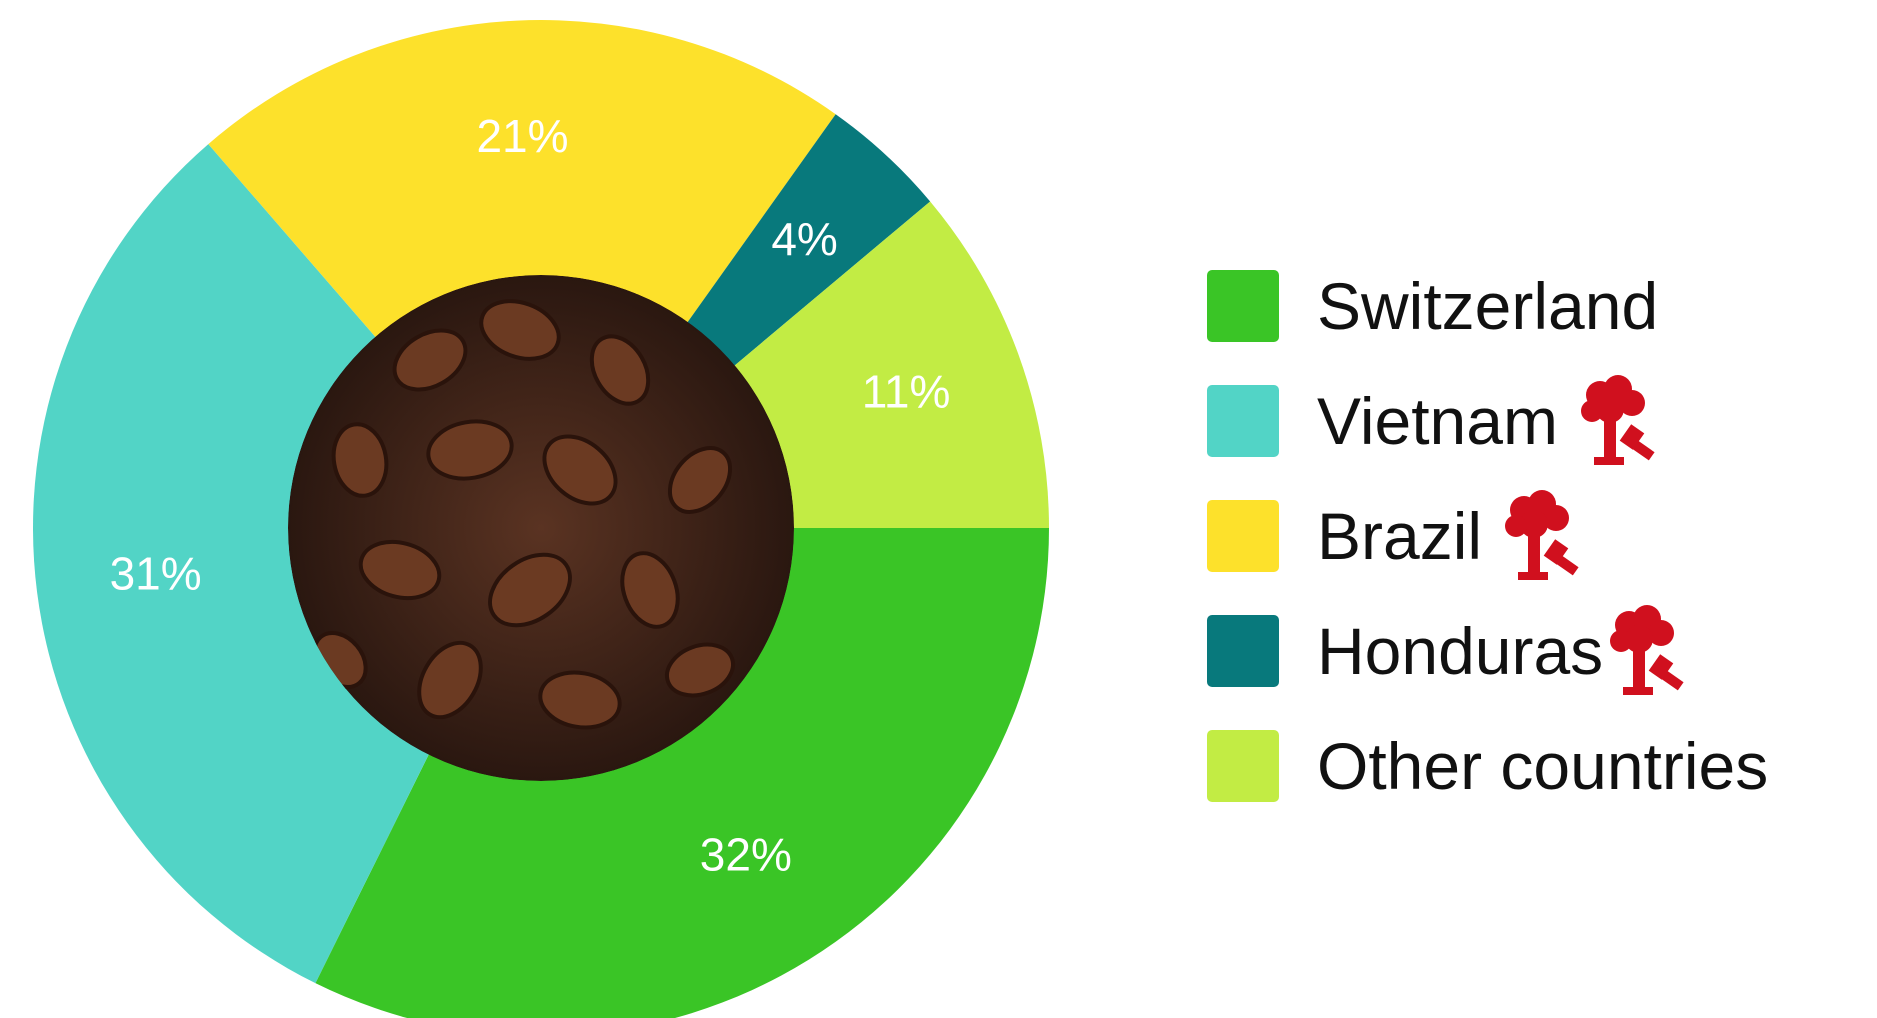 The height and width of the screenshot is (1018, 1877). I want to click on value-label: 11%, so click(906, 391).